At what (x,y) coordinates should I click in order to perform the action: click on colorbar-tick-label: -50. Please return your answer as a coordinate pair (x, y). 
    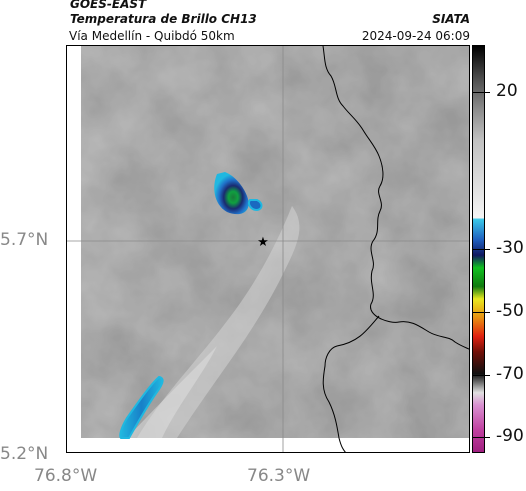
    Looking at the image, I should click on (510, 310).